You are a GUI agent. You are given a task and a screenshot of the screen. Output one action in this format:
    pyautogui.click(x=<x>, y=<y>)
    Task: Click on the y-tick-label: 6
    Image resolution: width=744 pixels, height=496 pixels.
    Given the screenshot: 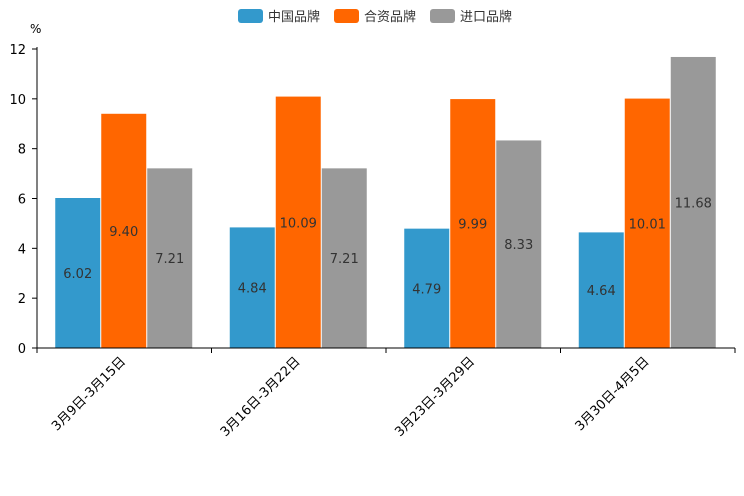 What is the action you would take?
    pyautogui.click(x=22, y=200)
    